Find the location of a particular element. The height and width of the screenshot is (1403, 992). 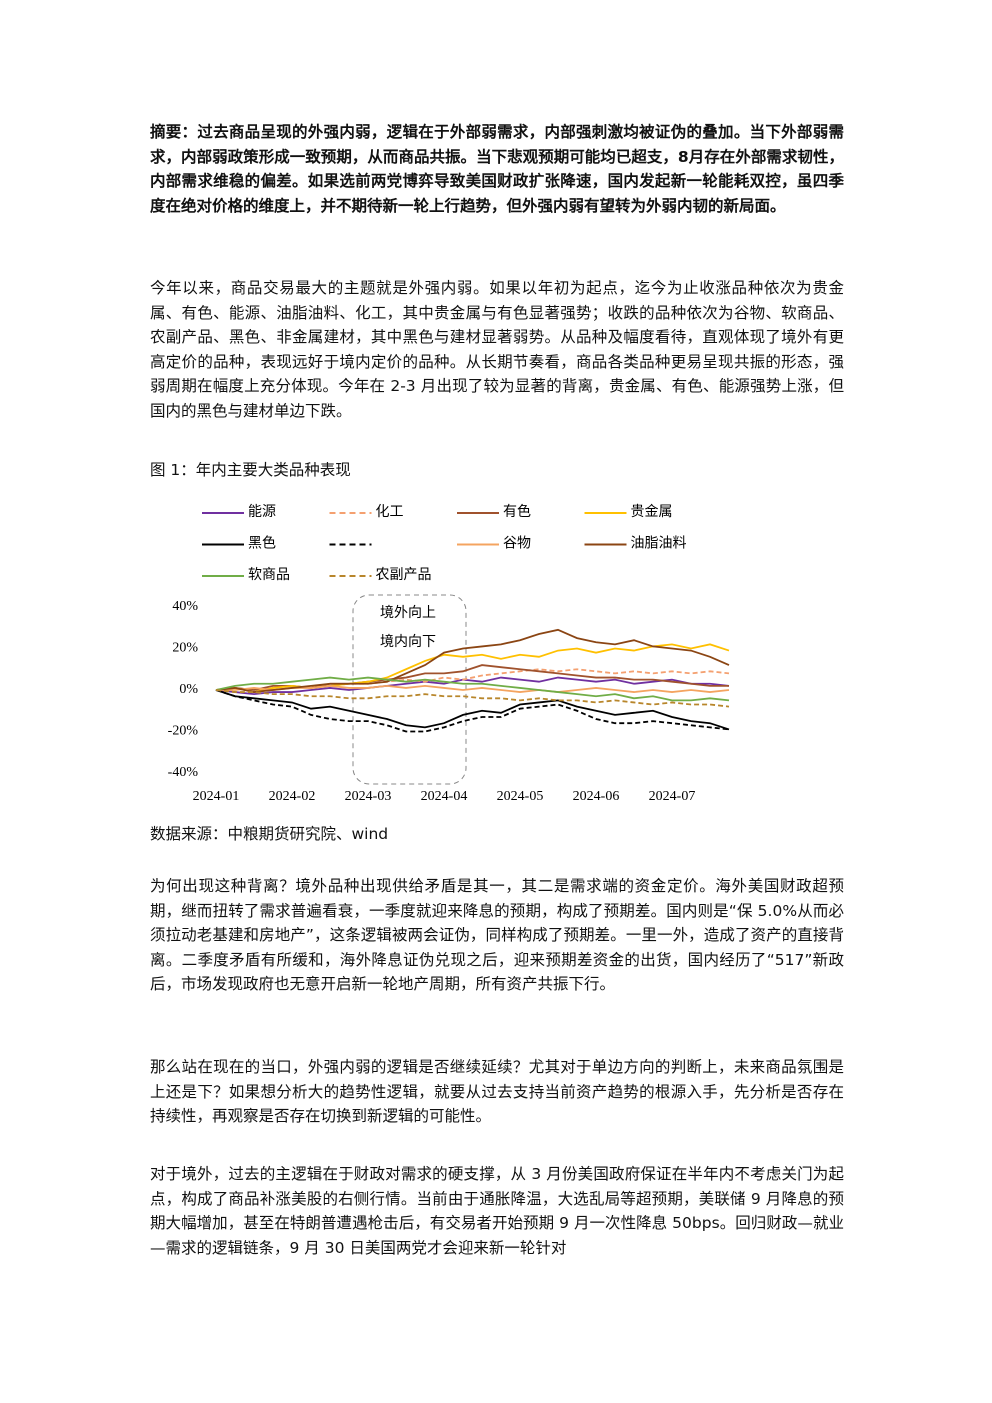

x-tick-label: 2024-06 is located at coordinates (596, 796).